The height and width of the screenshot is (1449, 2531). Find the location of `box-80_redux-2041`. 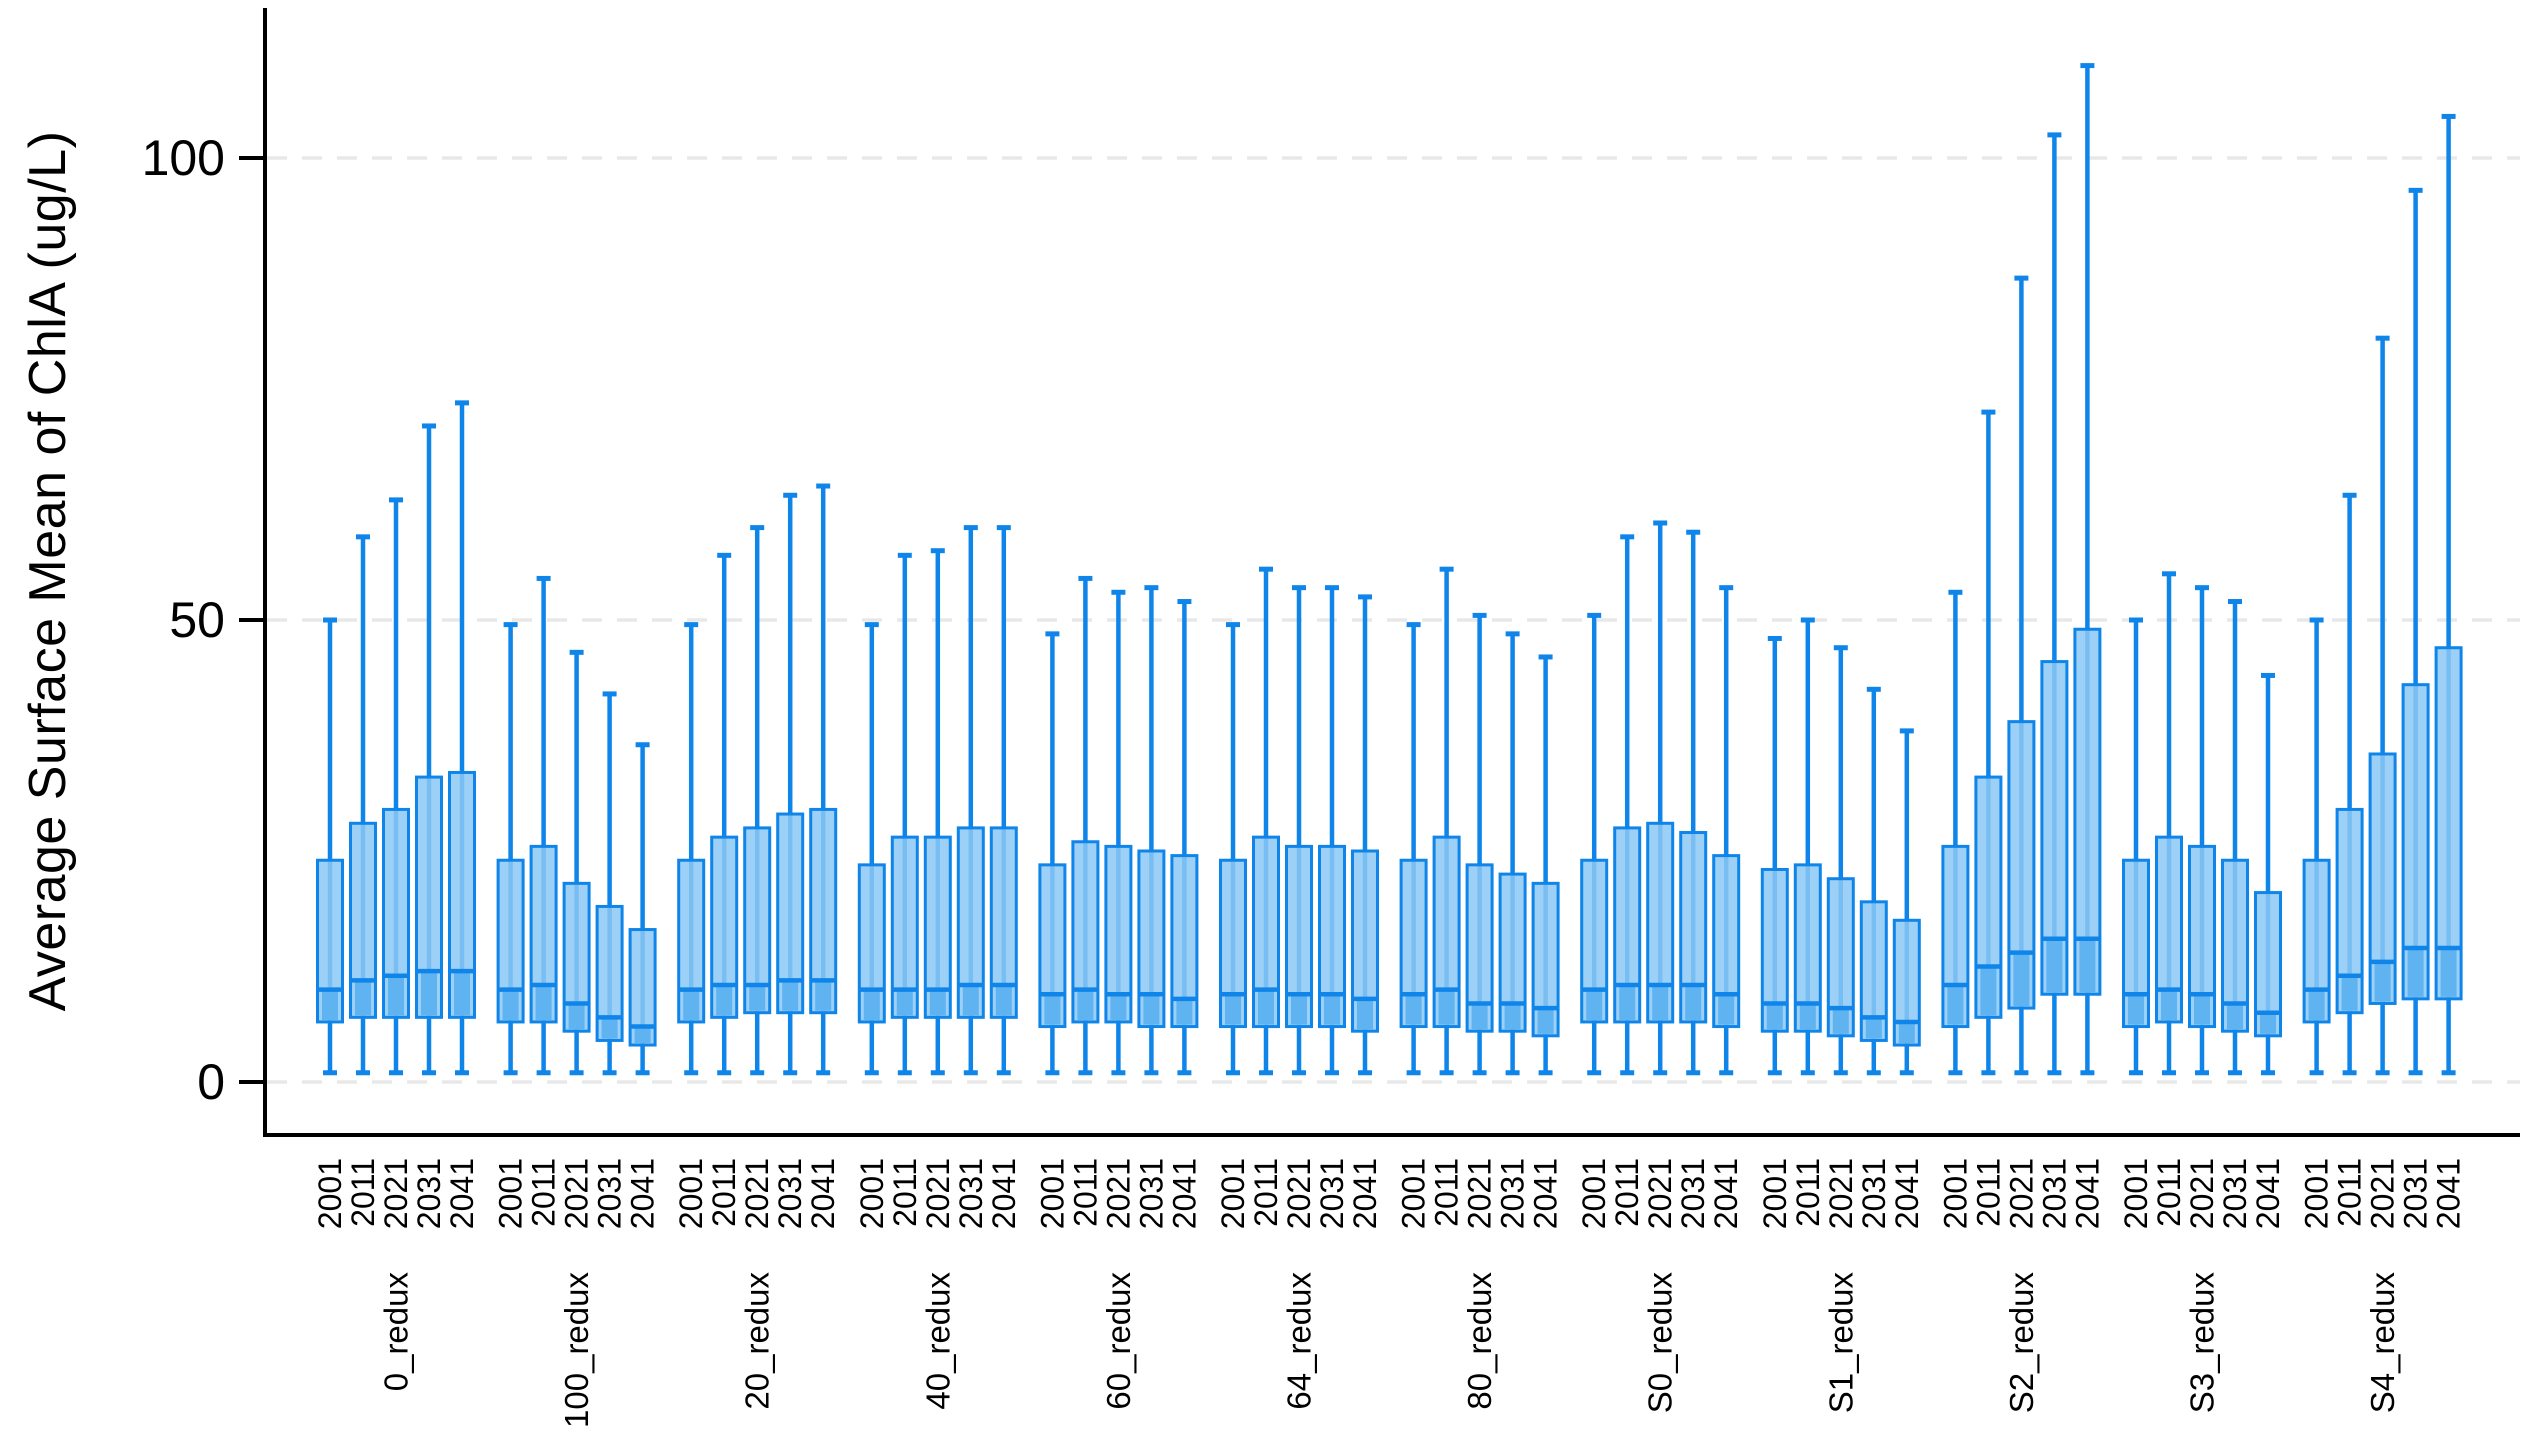

box-80_redux-2041 is located at coordinates (1545, 865).